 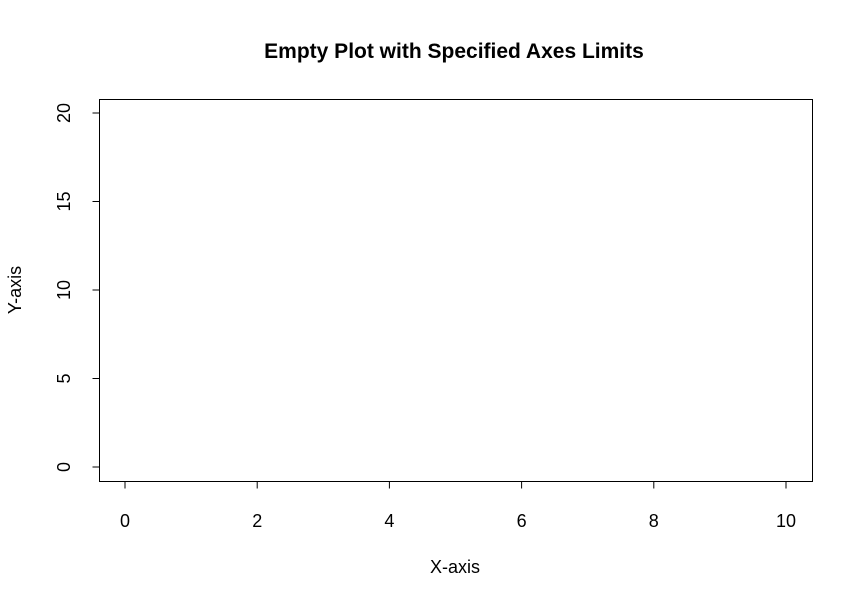 What do you see at coordinates (257, 521) in the screenshot?
I see `x-tick-label: 2` at bounding box center [257, 521].